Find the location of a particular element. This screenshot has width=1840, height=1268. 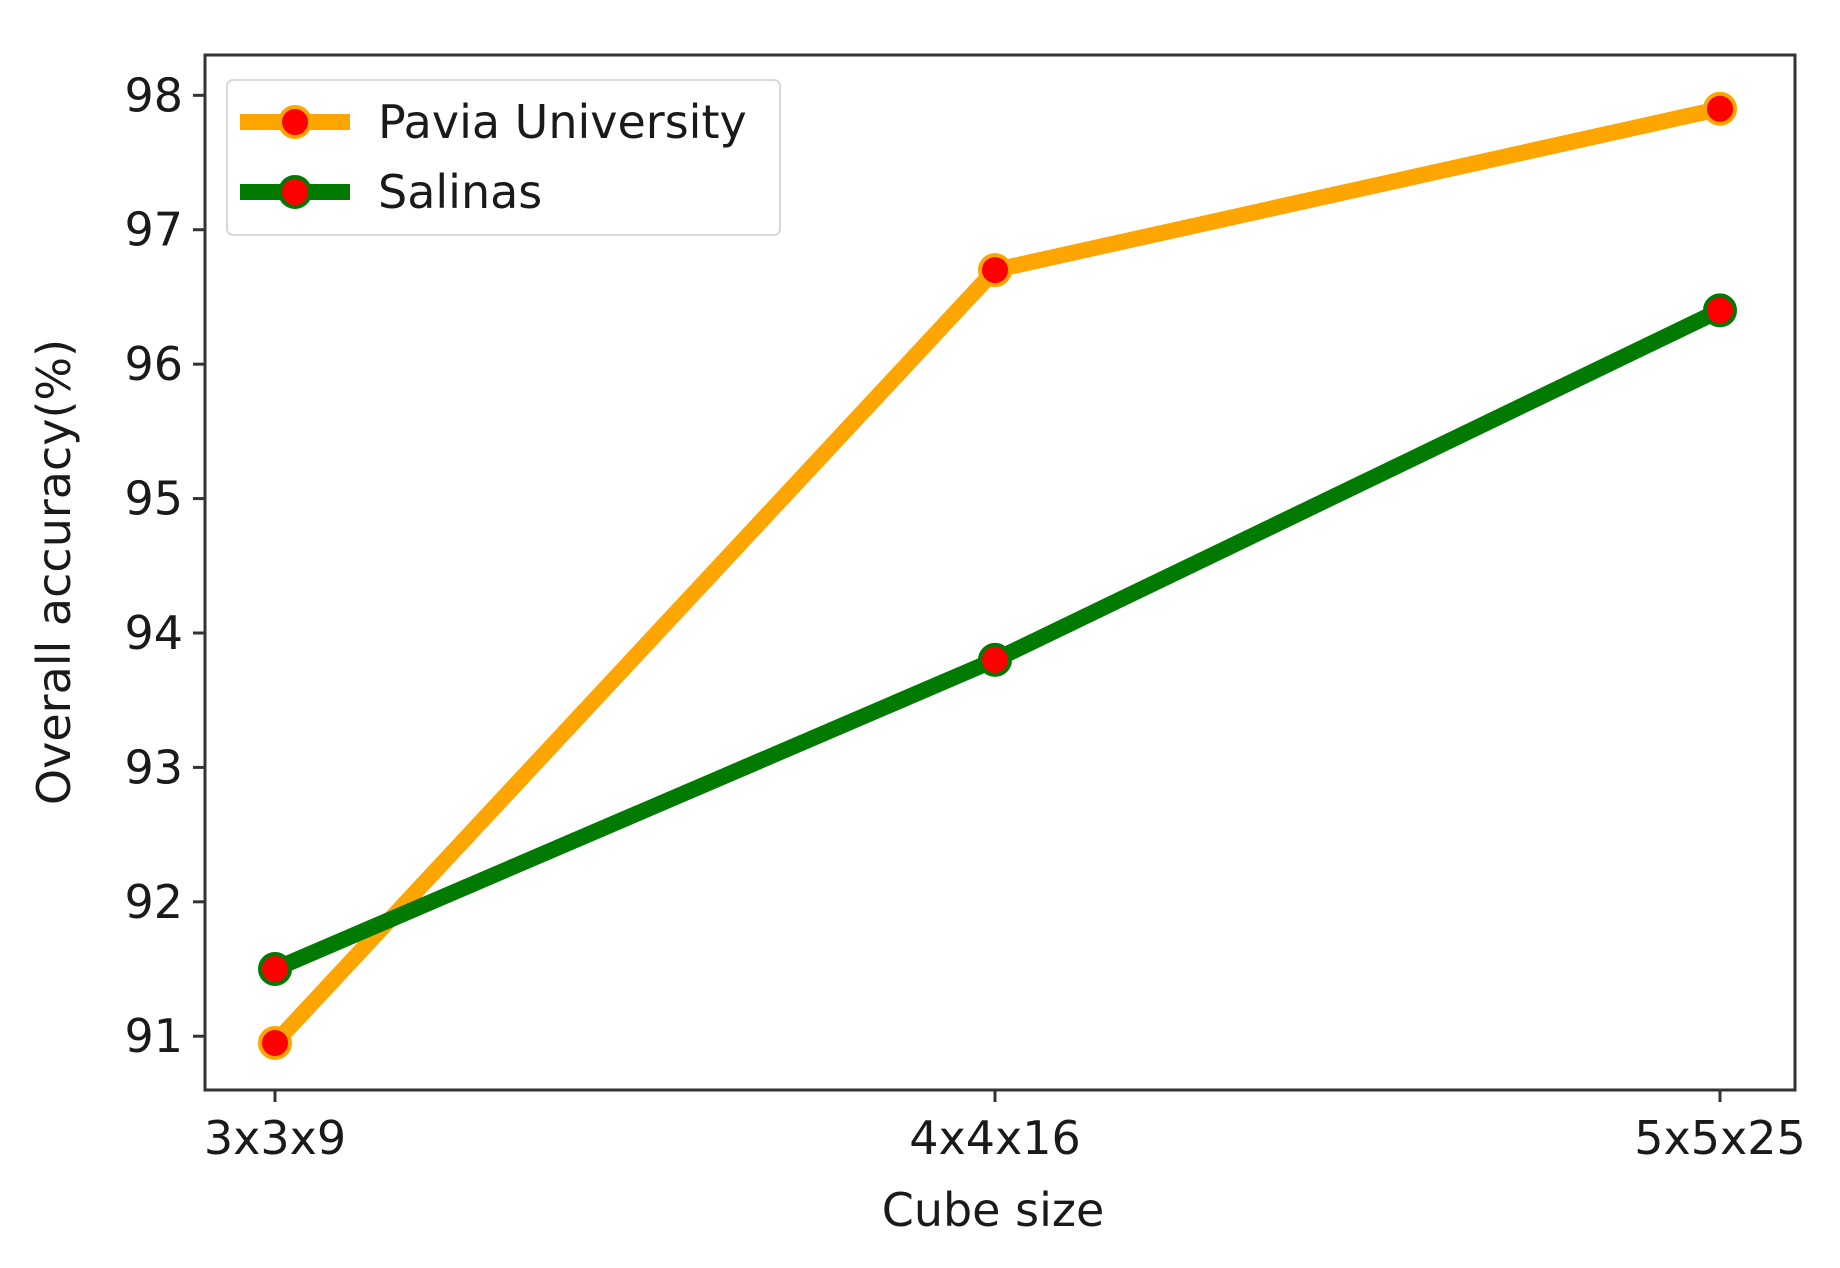

y-tick-label: 93 is located at coordinates (153, 767).